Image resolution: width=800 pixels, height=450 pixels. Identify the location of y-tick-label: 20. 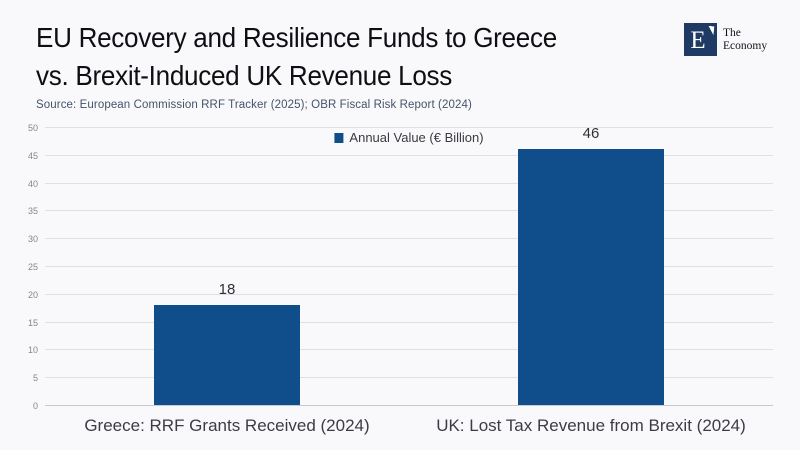
(32, 294).